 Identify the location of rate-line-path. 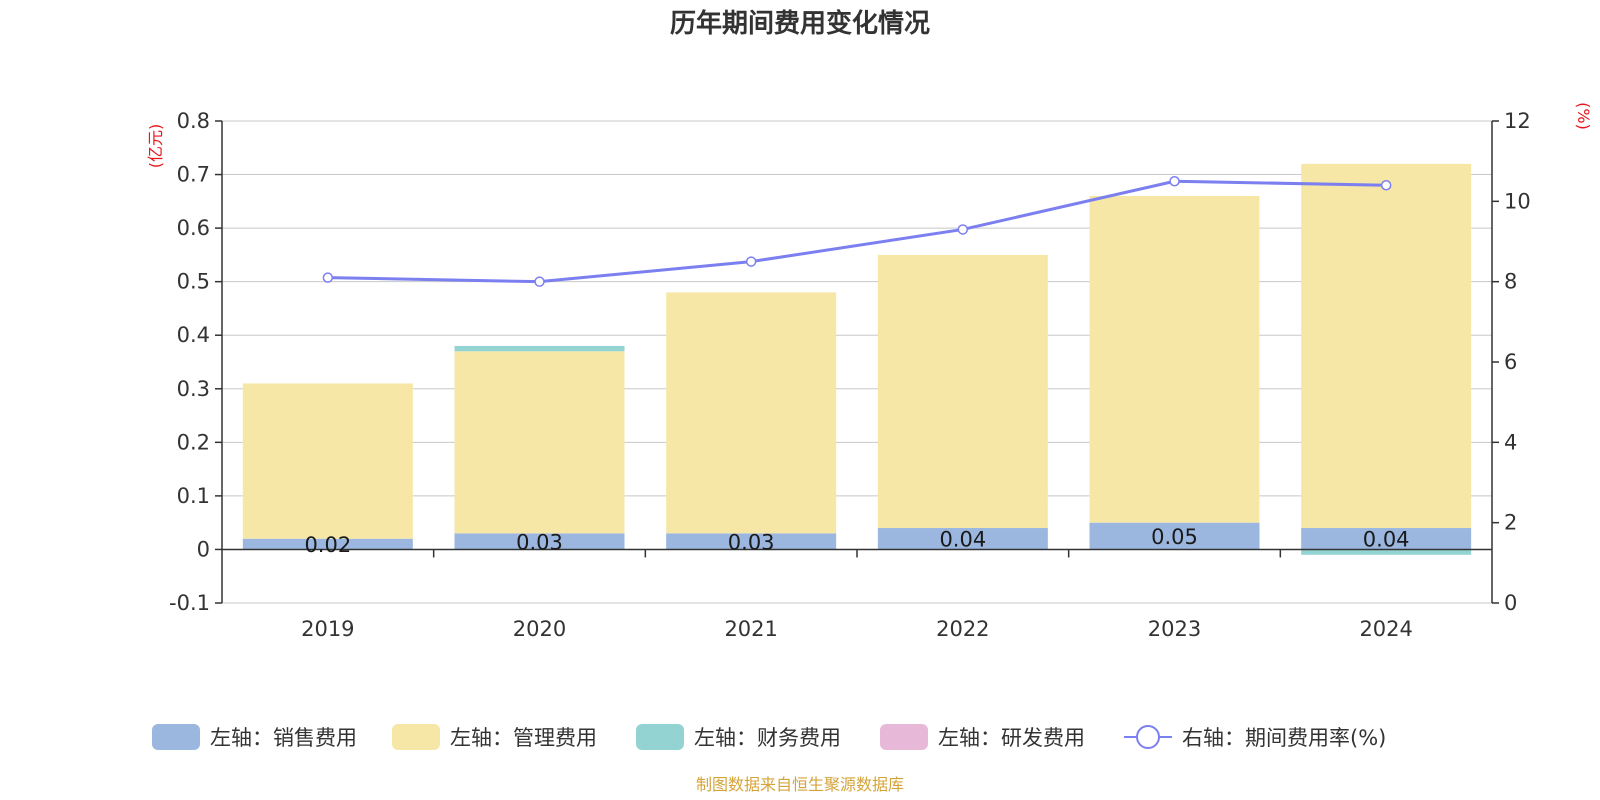
(857, 231).